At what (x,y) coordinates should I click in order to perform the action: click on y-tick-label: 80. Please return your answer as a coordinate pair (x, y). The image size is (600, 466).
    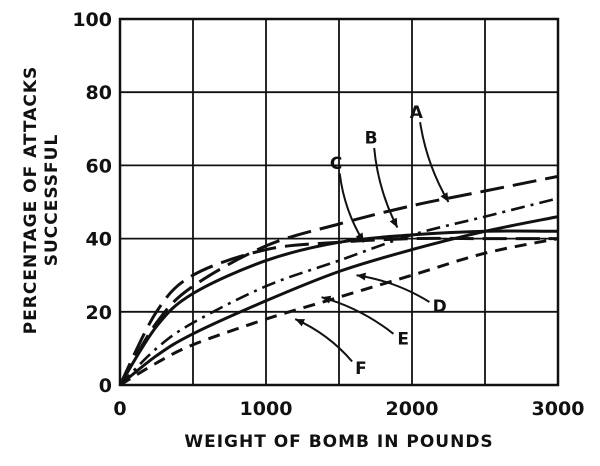
    Looking at the image, I should click on (99, 93).